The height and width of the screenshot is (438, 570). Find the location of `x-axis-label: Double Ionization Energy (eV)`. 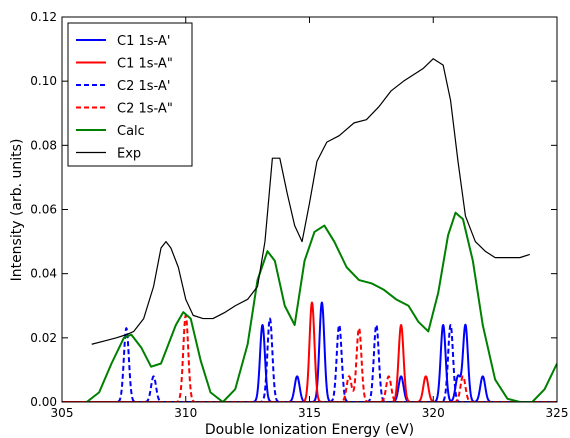

x-axis-label: Double Ionization Energy (eV) is located at coordinates (309, 430).